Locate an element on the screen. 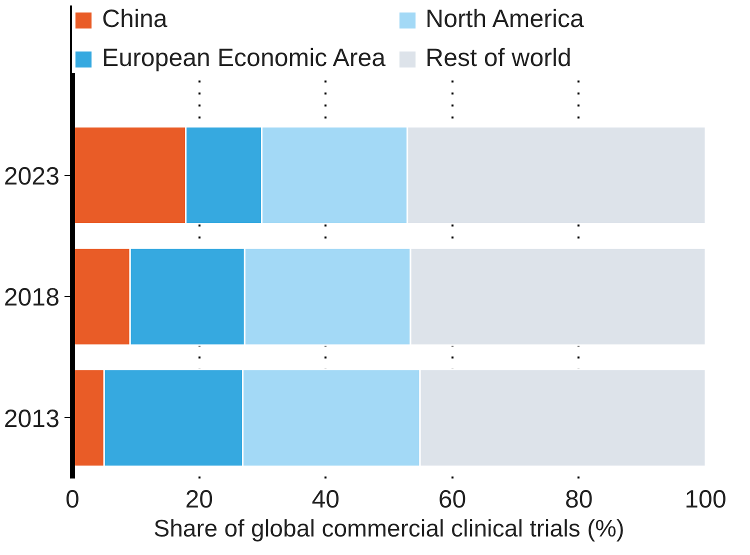  y-tick-label: 2013 is located at coordinates (32, 418).